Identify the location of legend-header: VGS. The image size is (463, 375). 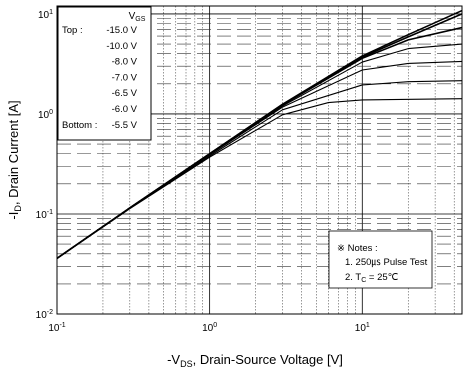
(137, 17).